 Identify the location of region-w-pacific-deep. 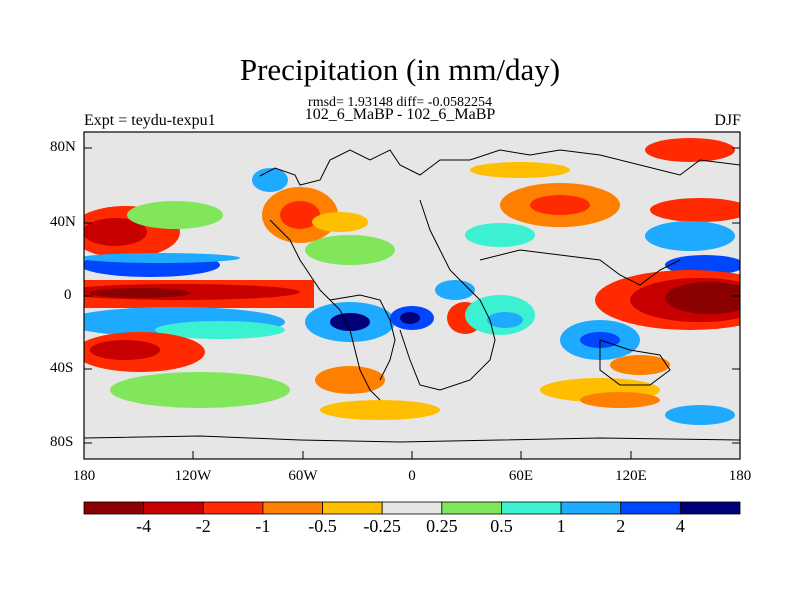
(702, 265).